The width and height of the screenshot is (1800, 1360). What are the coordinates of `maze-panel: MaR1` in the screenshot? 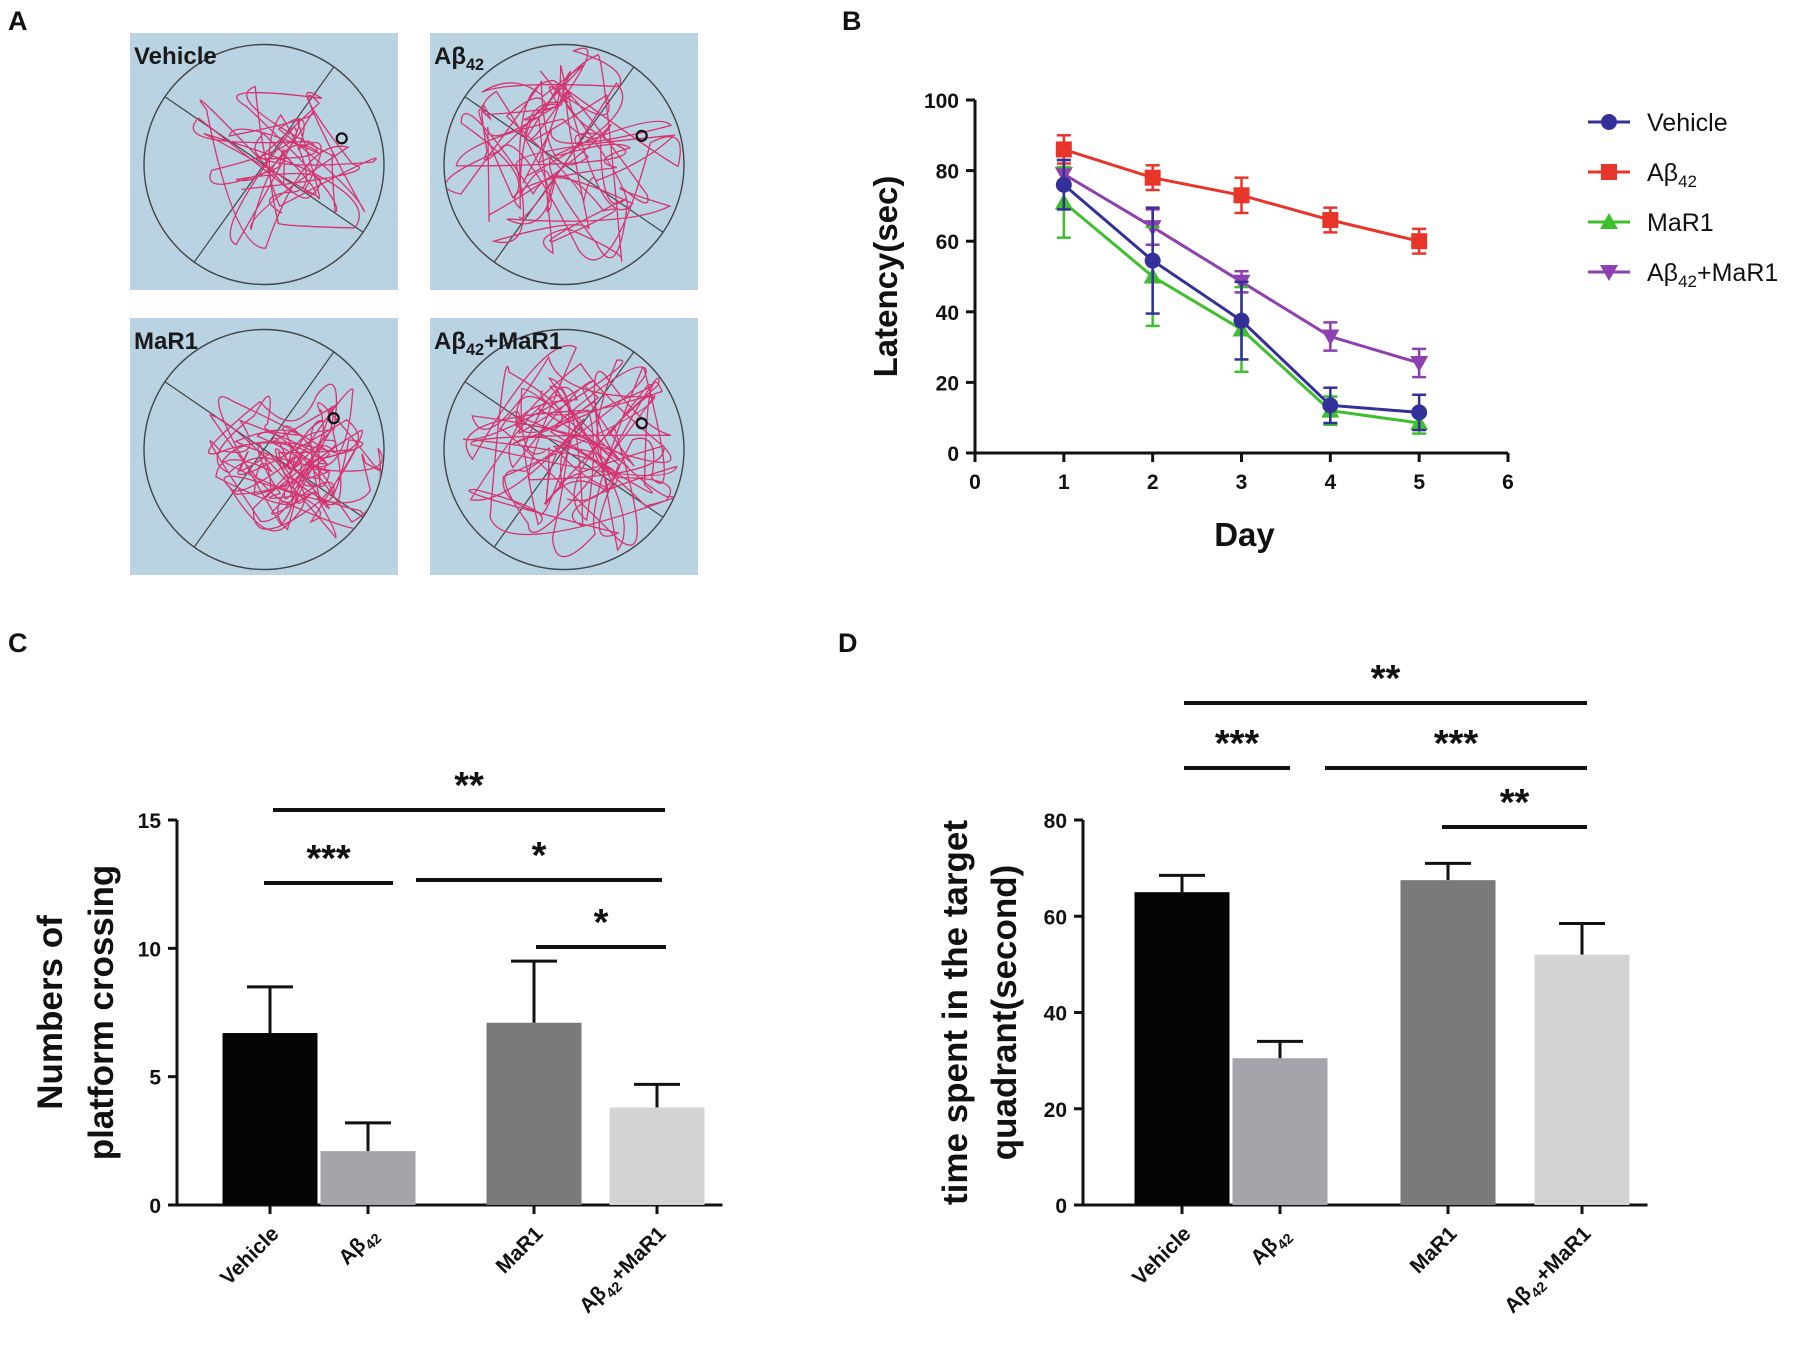 It's located at (264, 446).